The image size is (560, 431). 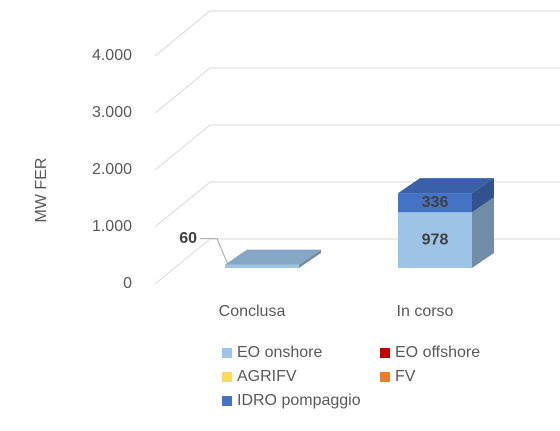 I want to click on y-axis-label: MW FER, so click(x=41, y=190).